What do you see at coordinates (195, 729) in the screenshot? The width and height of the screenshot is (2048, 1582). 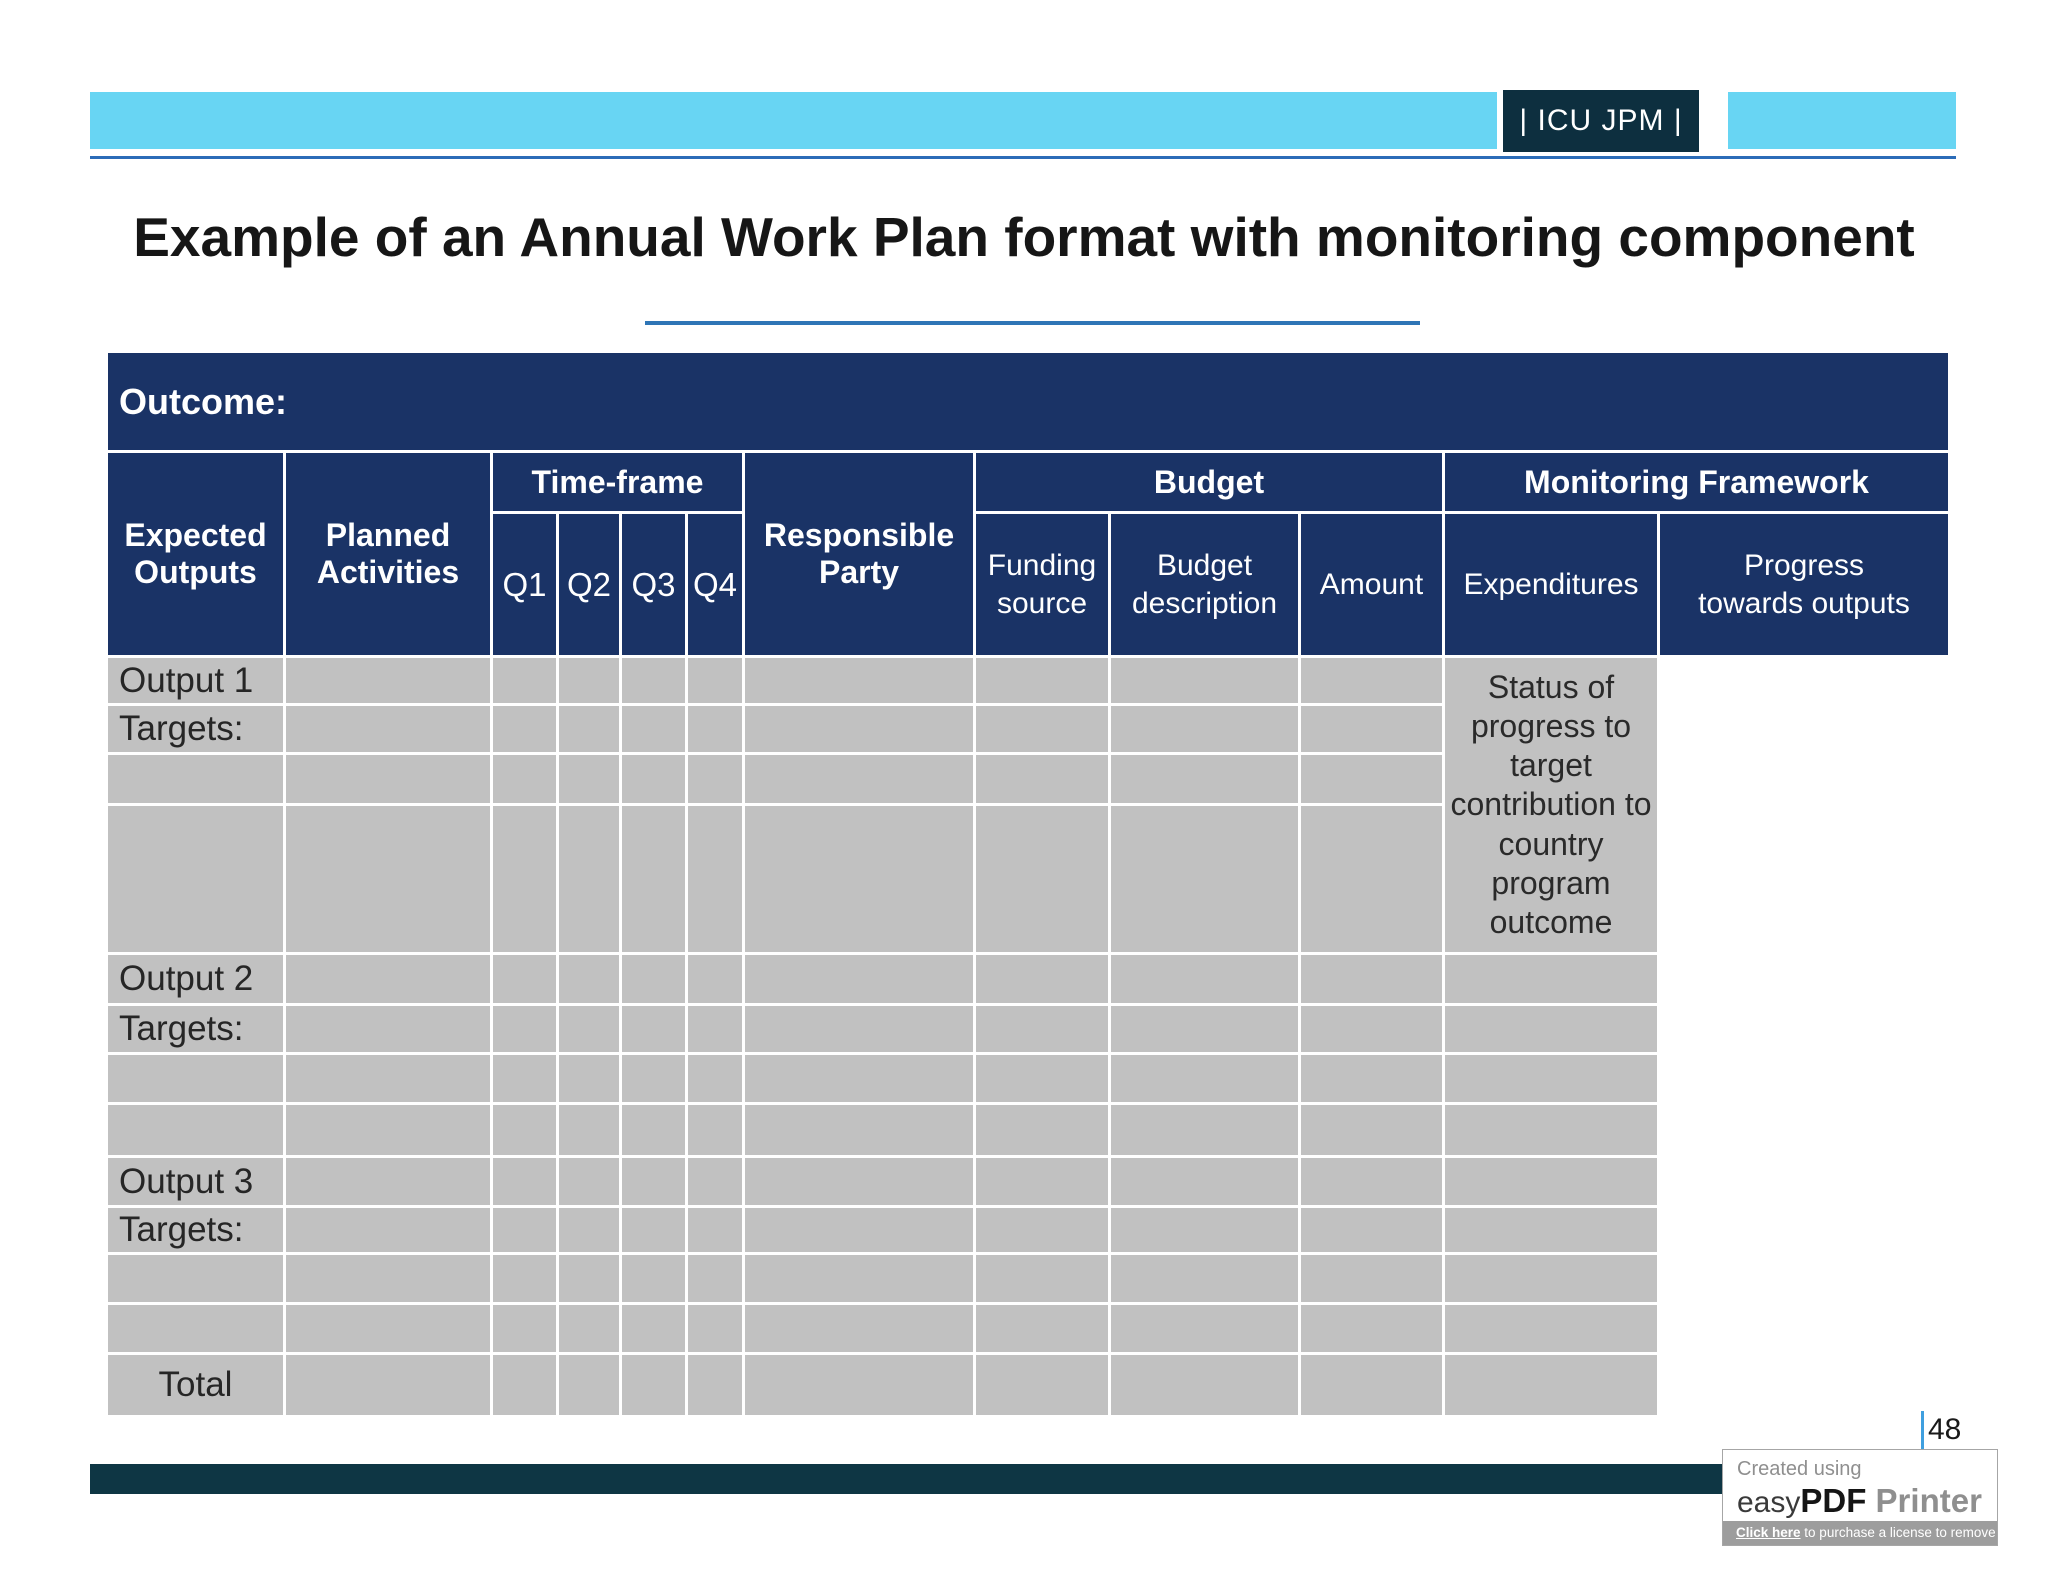 I see `row-label-targets-1: Targets:` at bounding box center [195, 729].